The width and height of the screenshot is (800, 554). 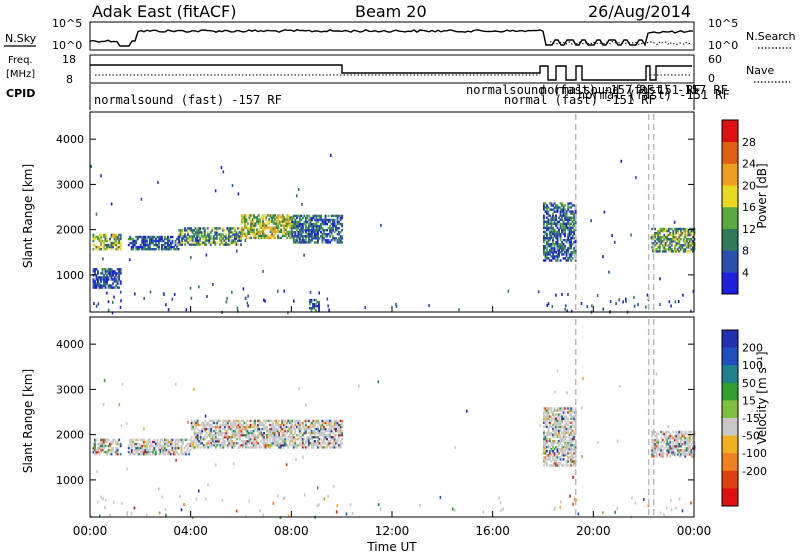 What do you see at coordinates (291, 531) in the screenshot?
I see `time-tick-label: 08:00` at bounding box center [291, 531].